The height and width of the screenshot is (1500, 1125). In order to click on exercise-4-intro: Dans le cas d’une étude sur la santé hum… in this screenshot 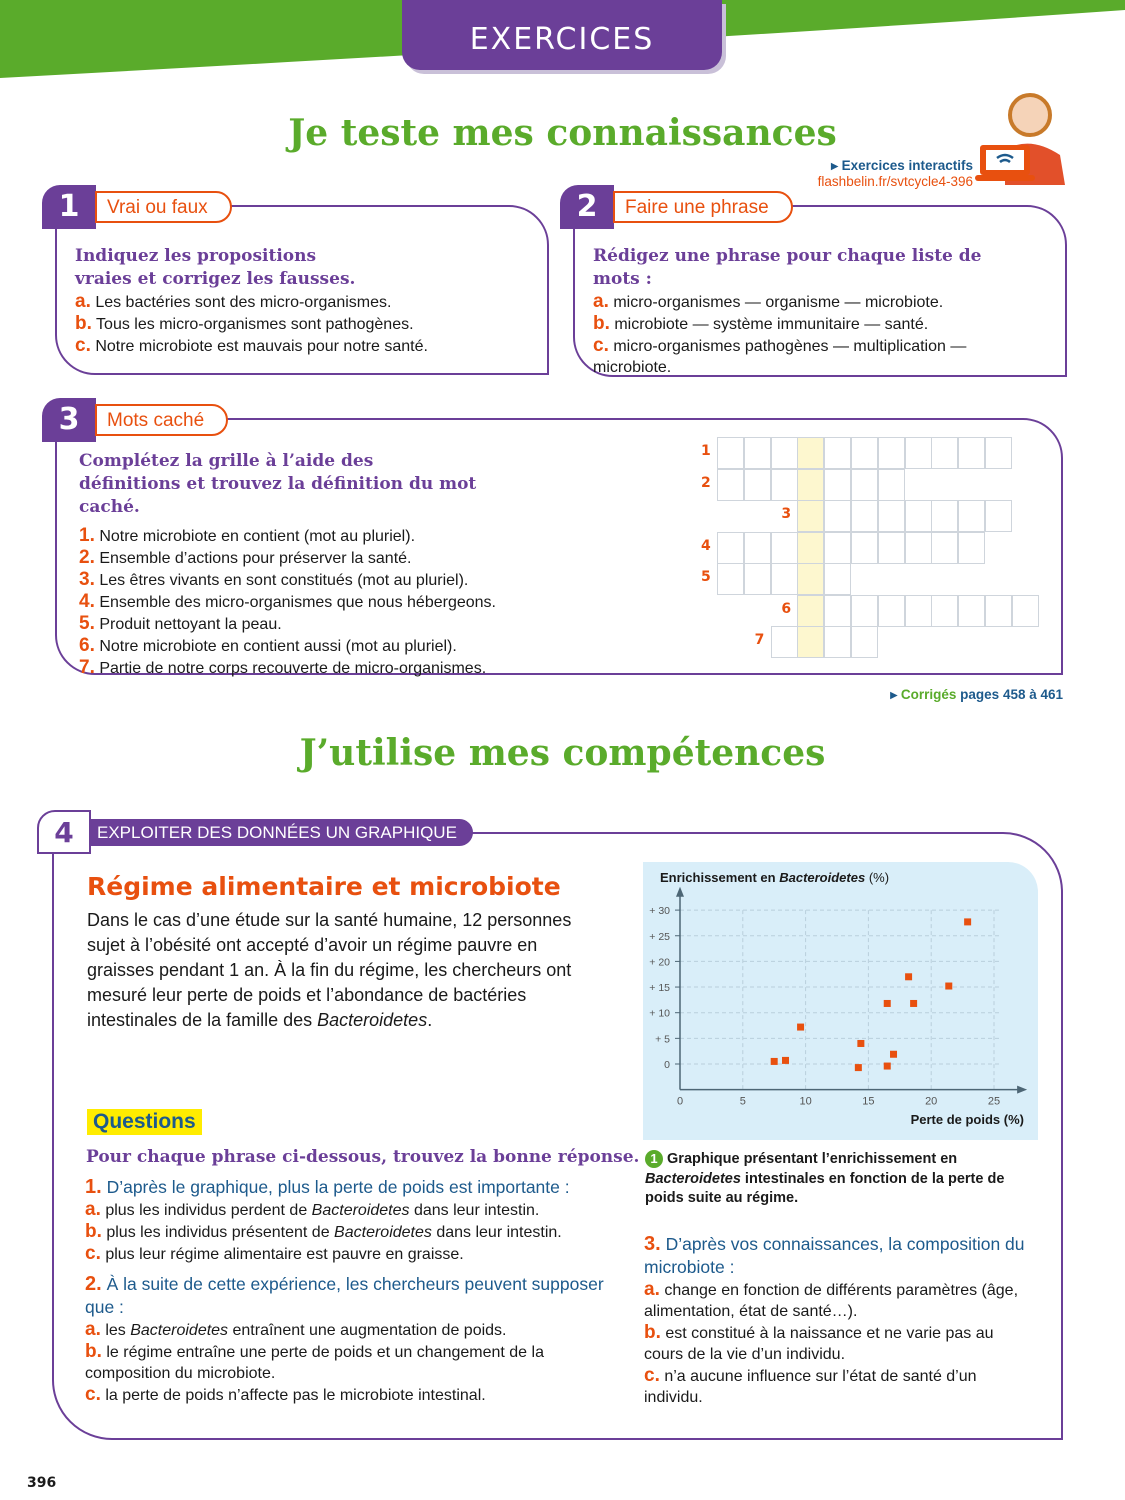, I will do `click(329, 970)`.